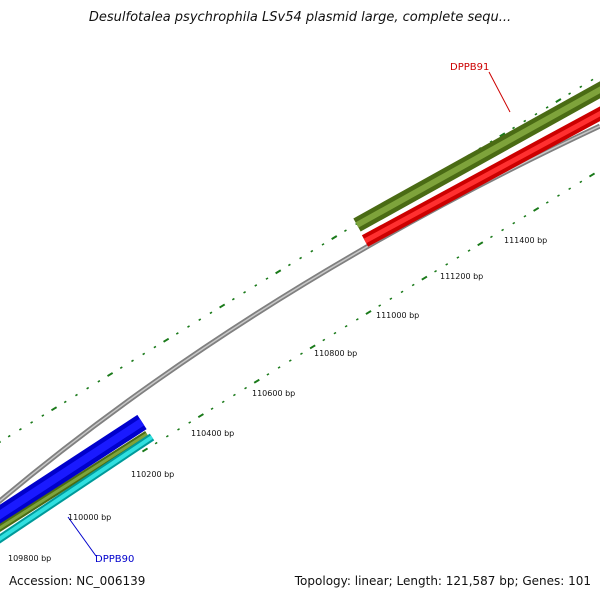 This screenshot has height=600, width=600. What do you see at coordinates (335, 353) in the screenshot?
I see `scale-label: 110800 bp` at bounding box center [335, 353].